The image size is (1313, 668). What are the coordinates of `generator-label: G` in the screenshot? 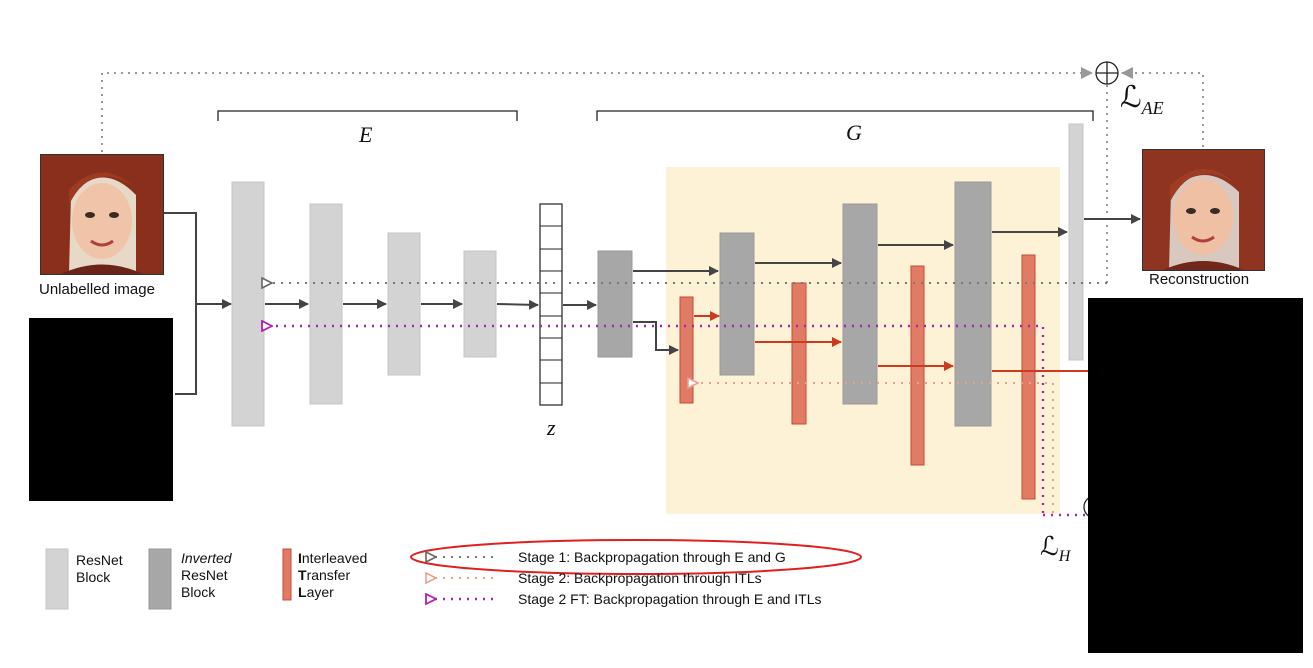 It's located at (854, 132).